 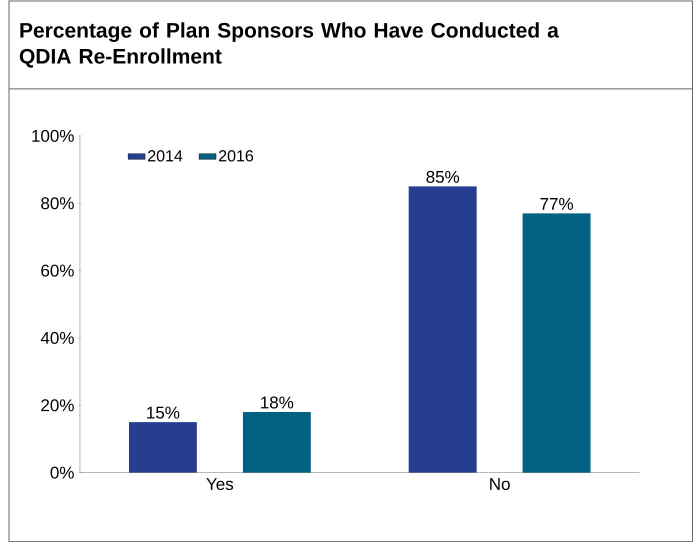 I want to click on data-label: 77%, so click(x=556, y=204).